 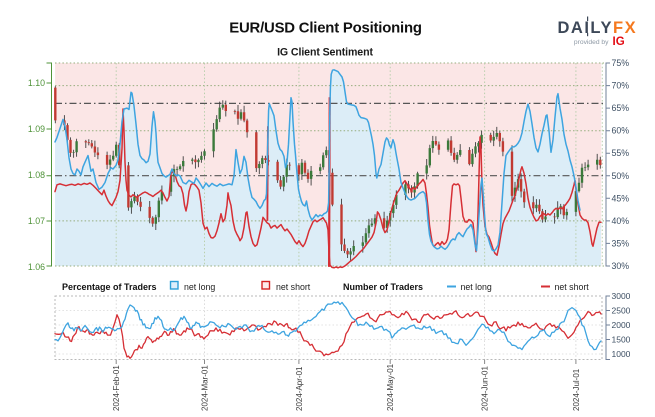 What do you see at coordinates (619, 42) in the screenshot?
I see `svg-text: IG` at bounding box center [619, 42].